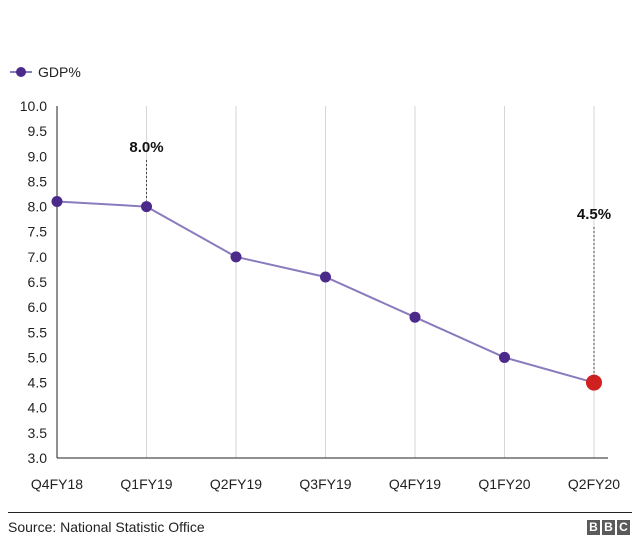 The image size is (640, 550). Describe the element at coordinates (21, 72) in the screenshot. I see `legend-marker-swatch` at that location.